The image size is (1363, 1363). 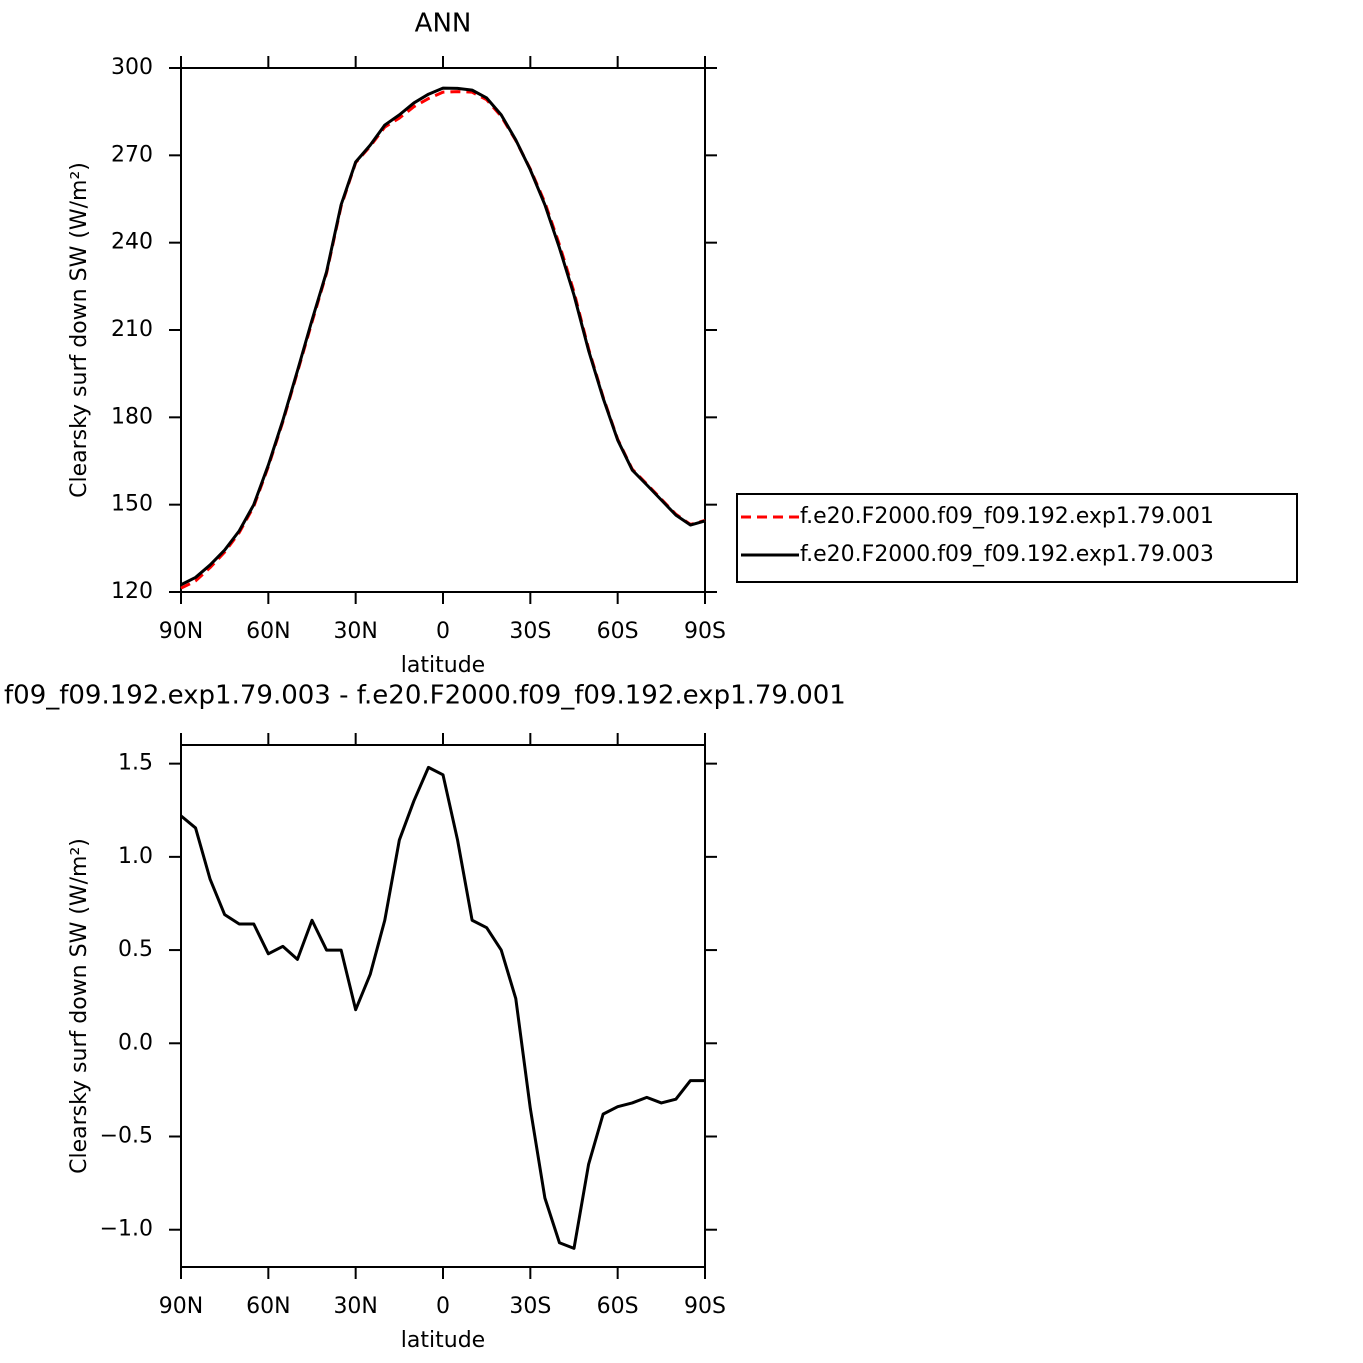 I want to click on y-tick-label: 1.0, so click(x=135, y=856).